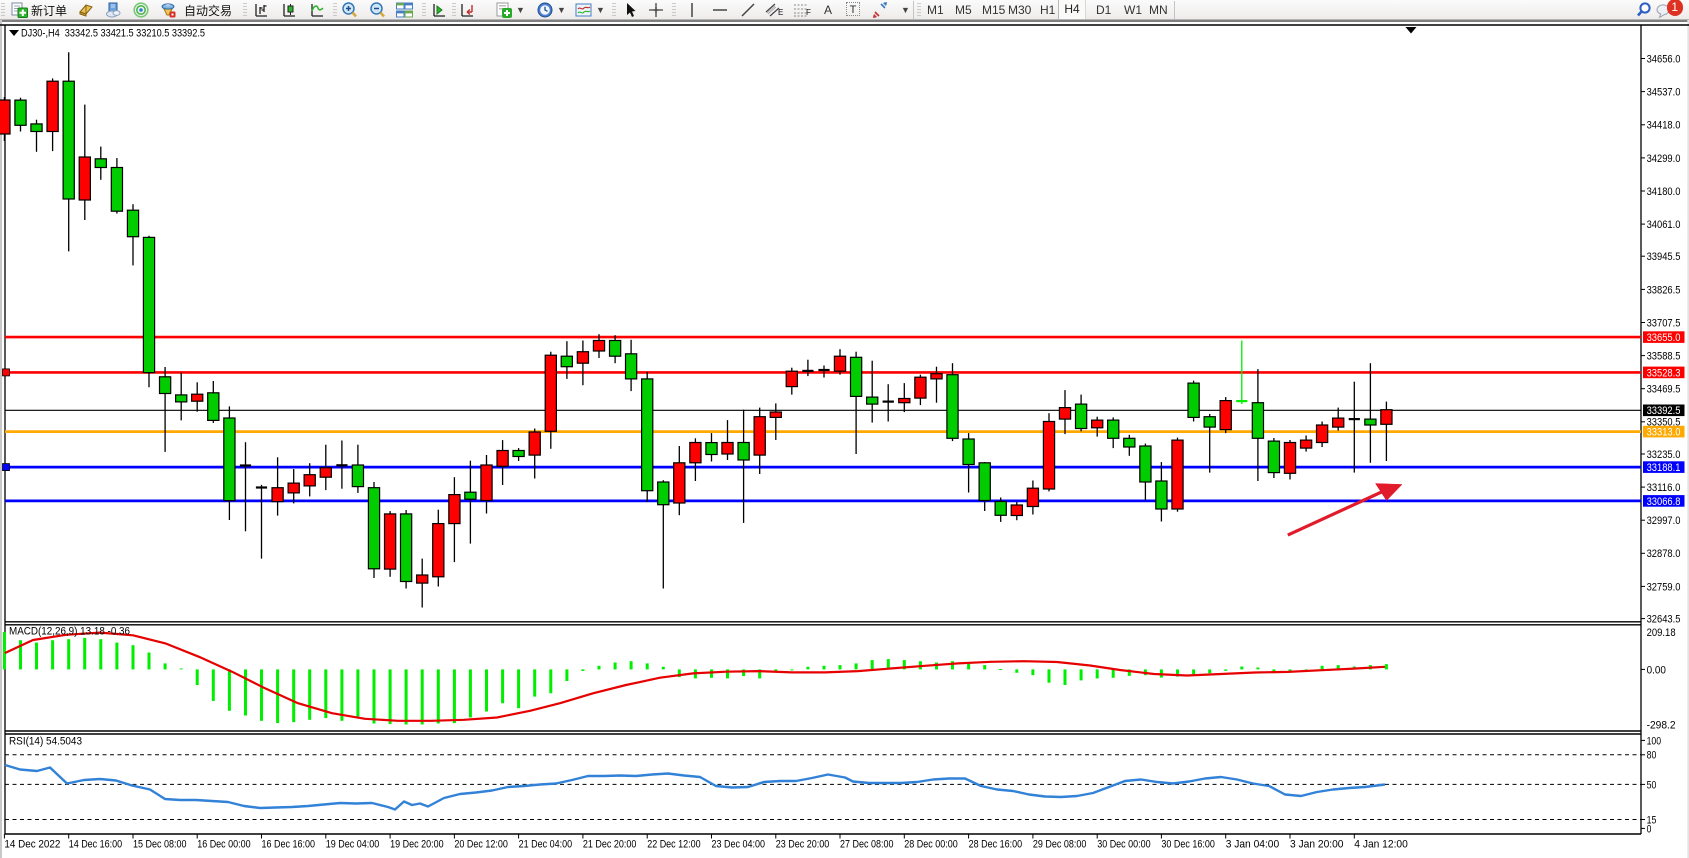  What do you see at coordinates (1664, 488) in the screenshot?
I see `svg-text: 33116.0` at bounding box center [1664, 488].